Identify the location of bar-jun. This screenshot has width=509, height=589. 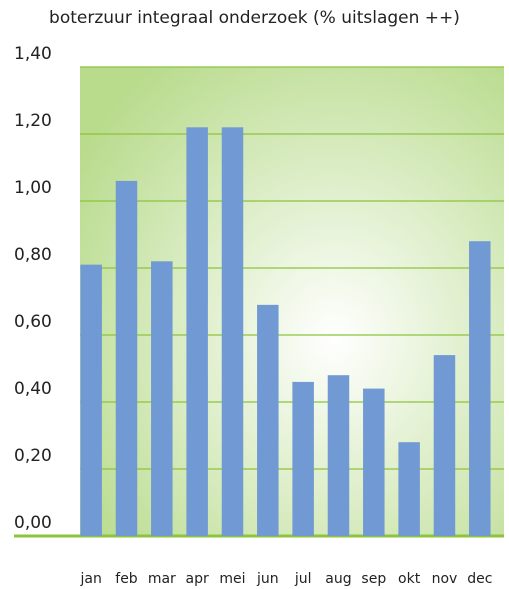
(268, 420).